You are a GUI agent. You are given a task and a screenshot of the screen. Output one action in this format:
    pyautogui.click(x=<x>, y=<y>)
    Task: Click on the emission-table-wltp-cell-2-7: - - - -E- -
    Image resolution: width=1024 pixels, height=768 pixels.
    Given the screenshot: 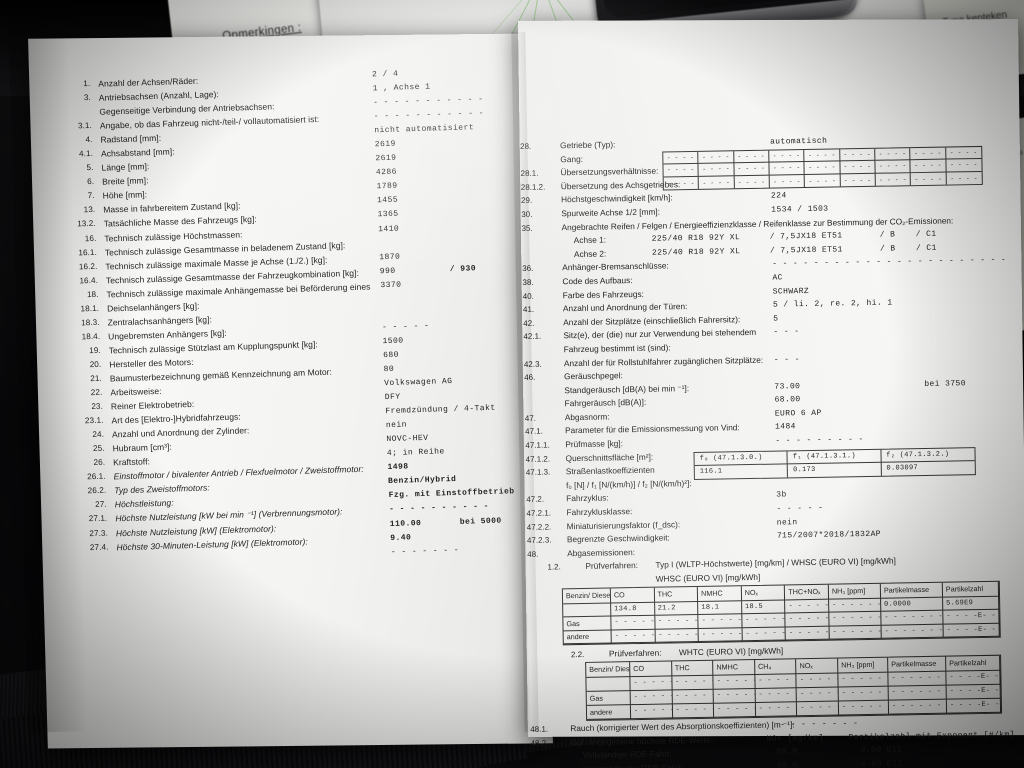 What is the action you would take?
    pyautogui.click(x=971, y=630)
    